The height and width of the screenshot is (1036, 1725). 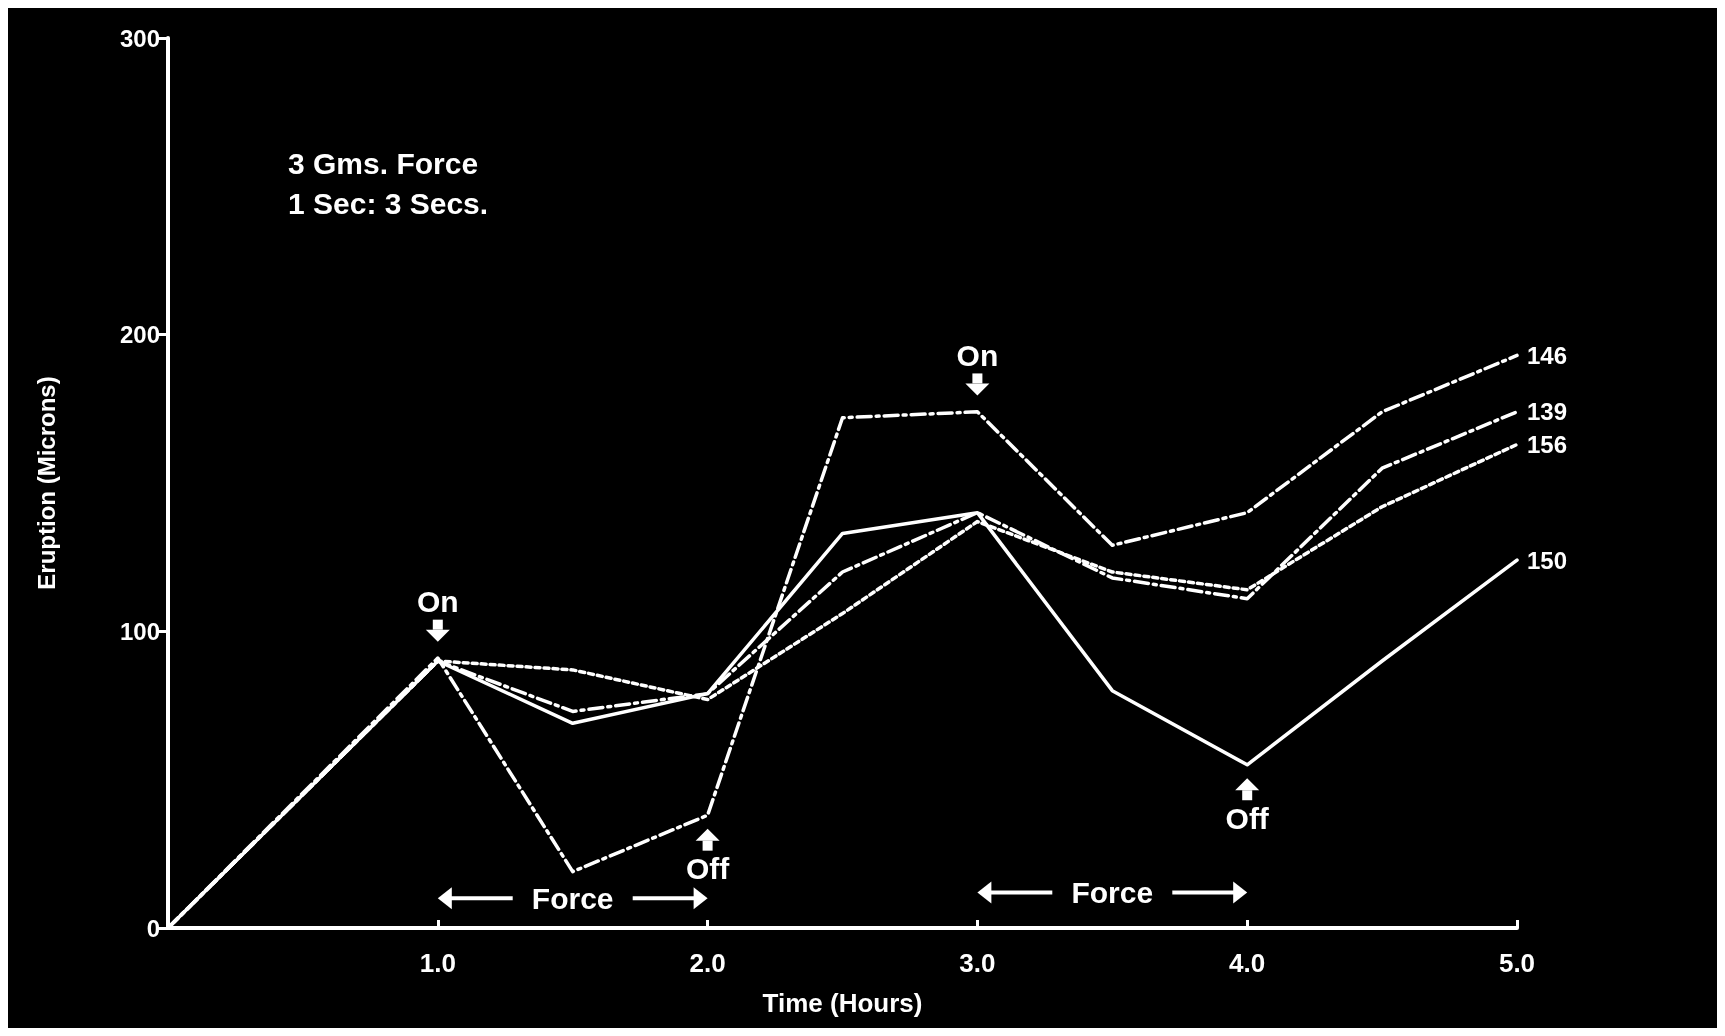 What do you see at coordinates (977, 963) in the screenshot?
I see `x-tick-label: 3.0` at bounding box center [977, 963].